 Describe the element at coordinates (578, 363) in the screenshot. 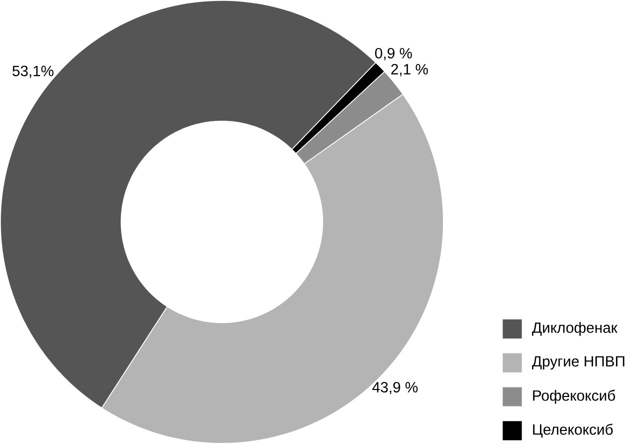

I see `legend-label: Другие НПВП` at that location.